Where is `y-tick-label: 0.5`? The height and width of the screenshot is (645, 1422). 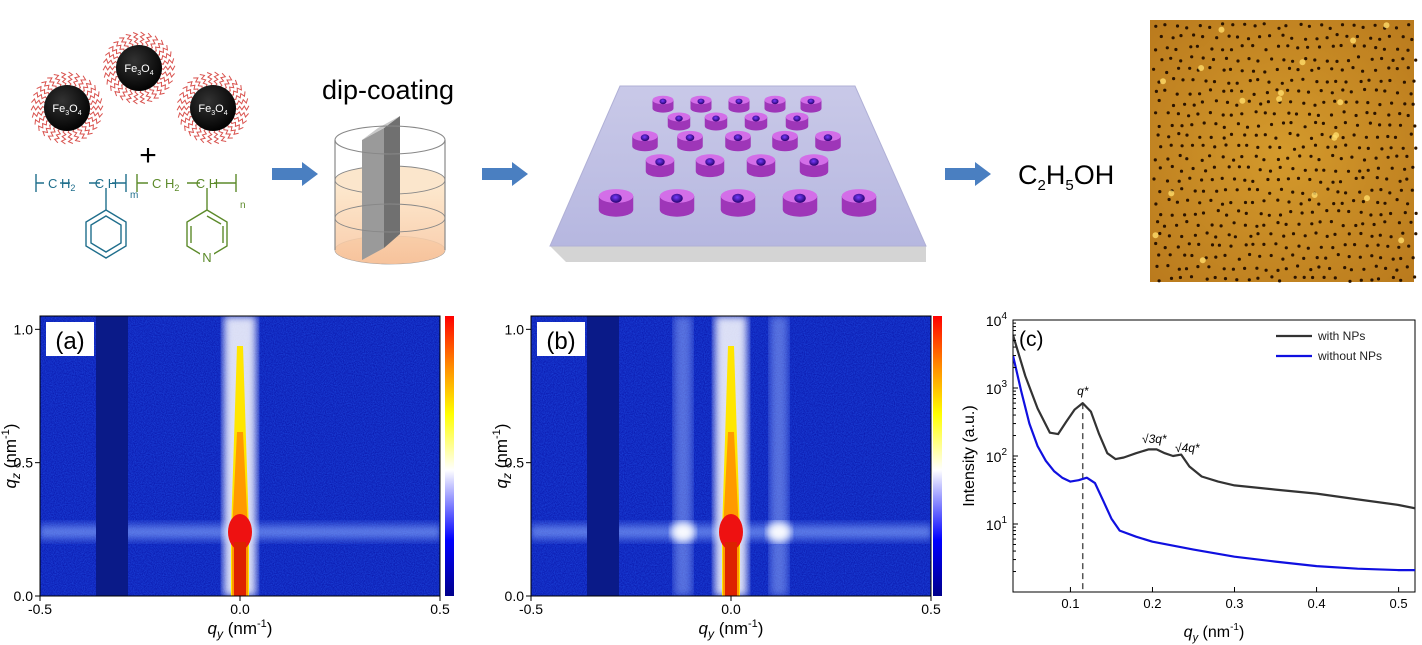
y-tick-label: 0.5 is located at coordinates (24, 463).